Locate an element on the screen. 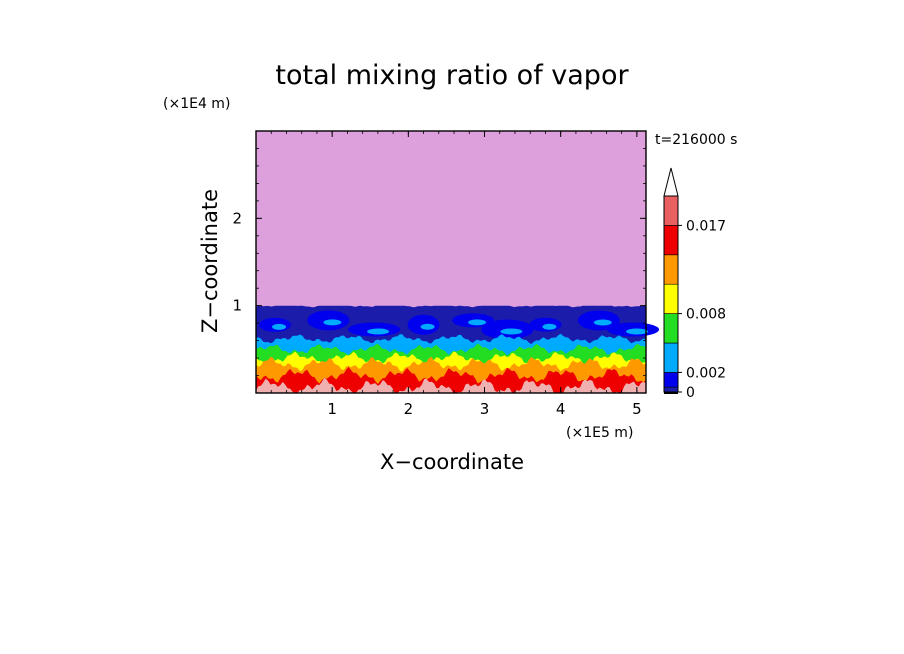  x-tick-label: 5 is located at coordinates (637, 409).